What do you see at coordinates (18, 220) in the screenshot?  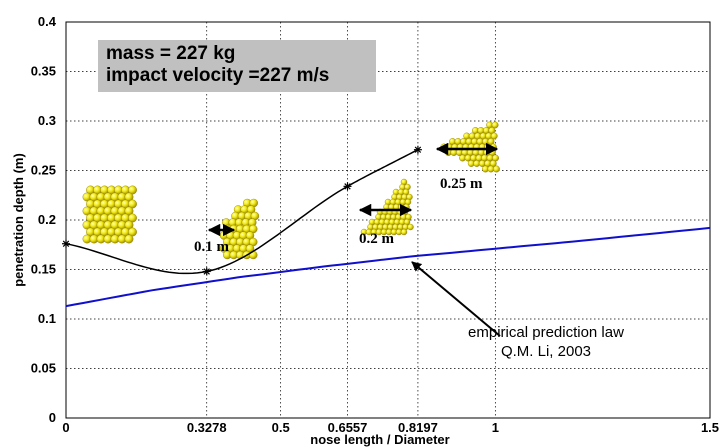 I see `y-axis-label: penetration depth (m)` at bounding box center [18, 220].